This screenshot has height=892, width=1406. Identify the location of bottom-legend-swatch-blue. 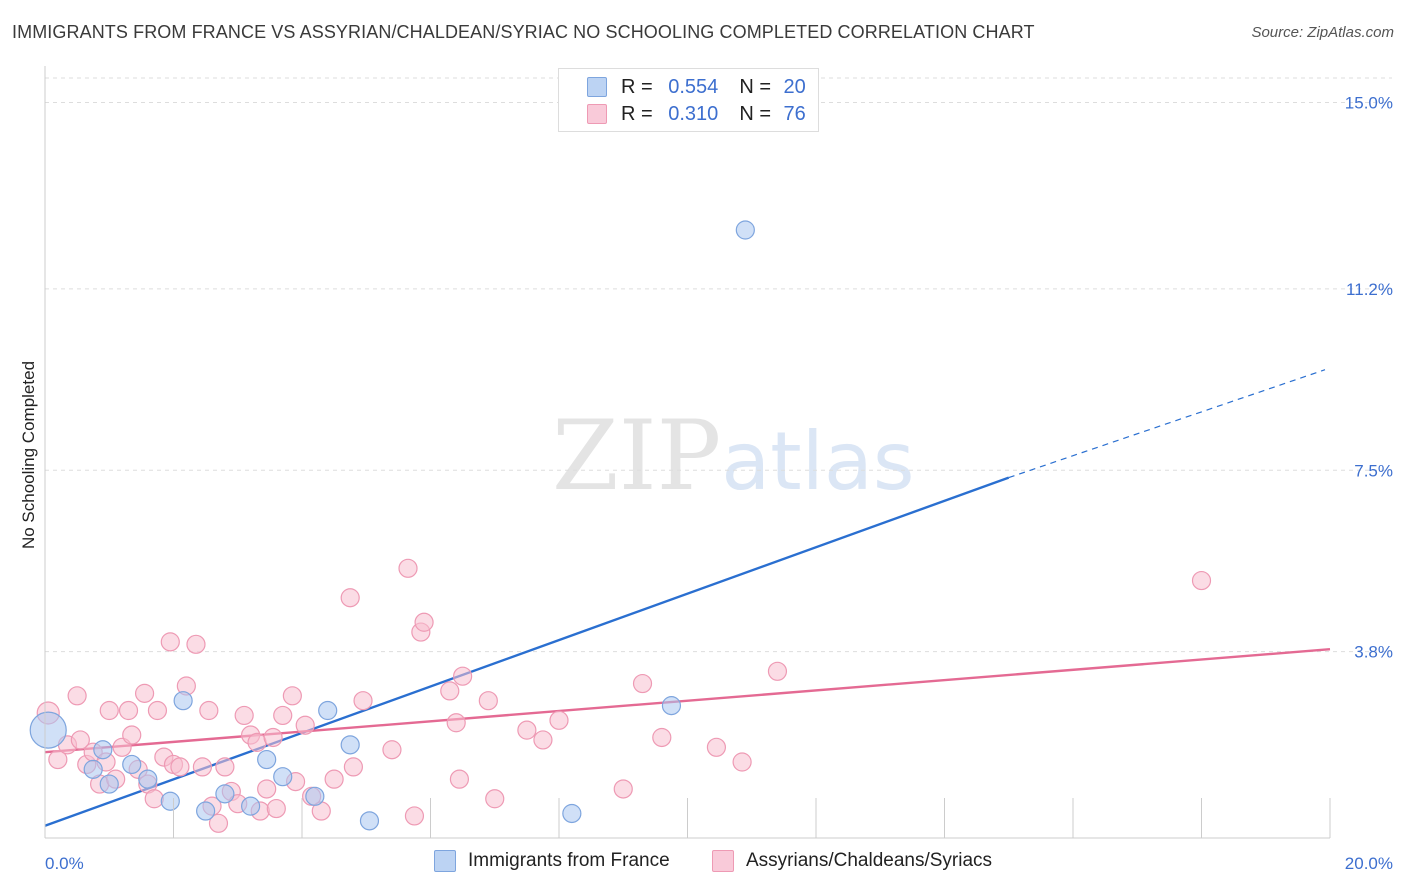
(445, 861).